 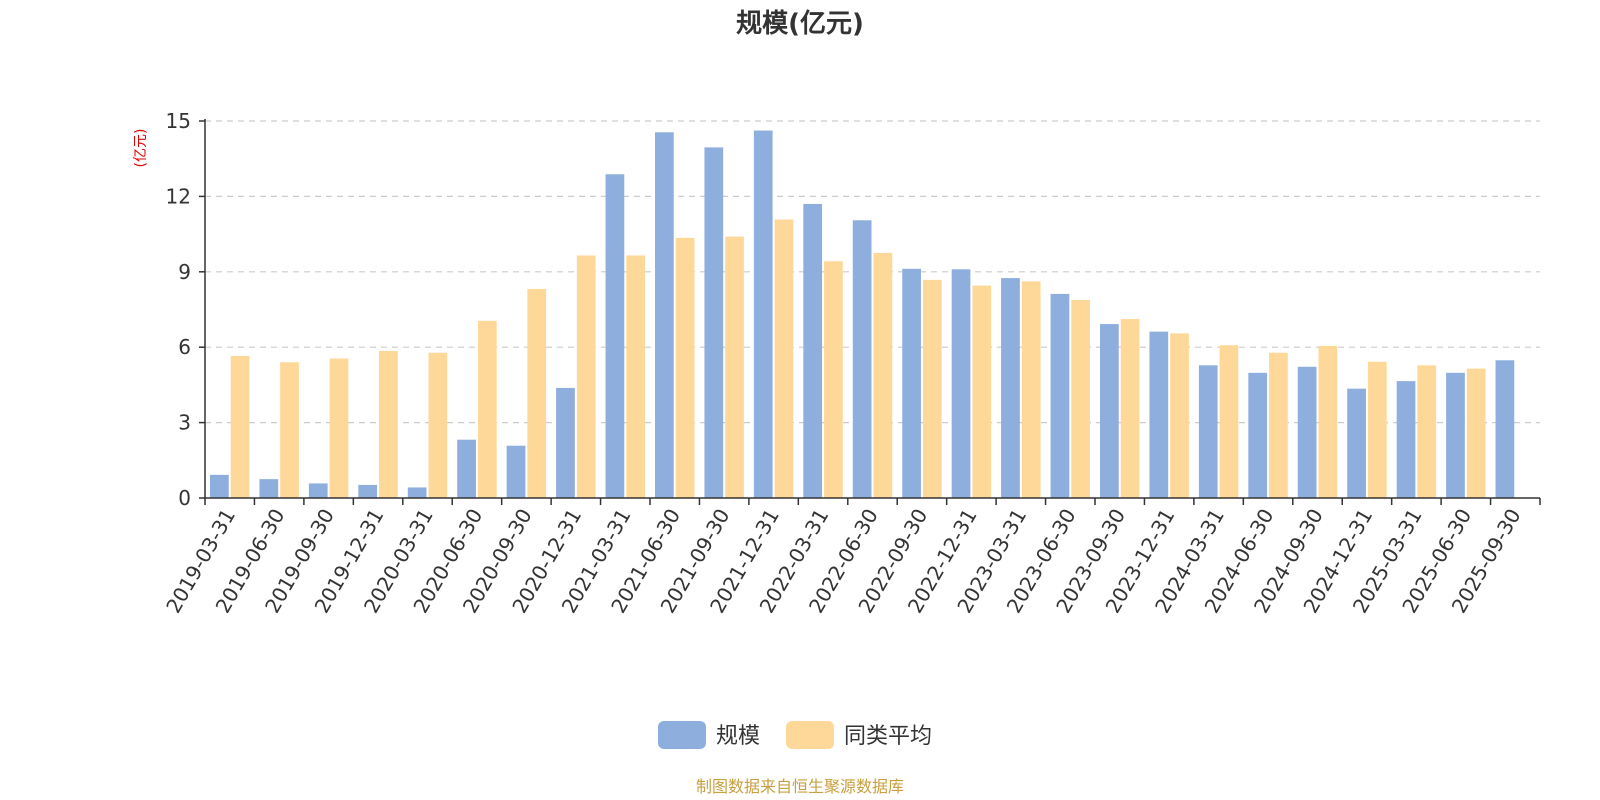 I want to click on chart-title: 规模(亿元), so click(x=800, y=24).